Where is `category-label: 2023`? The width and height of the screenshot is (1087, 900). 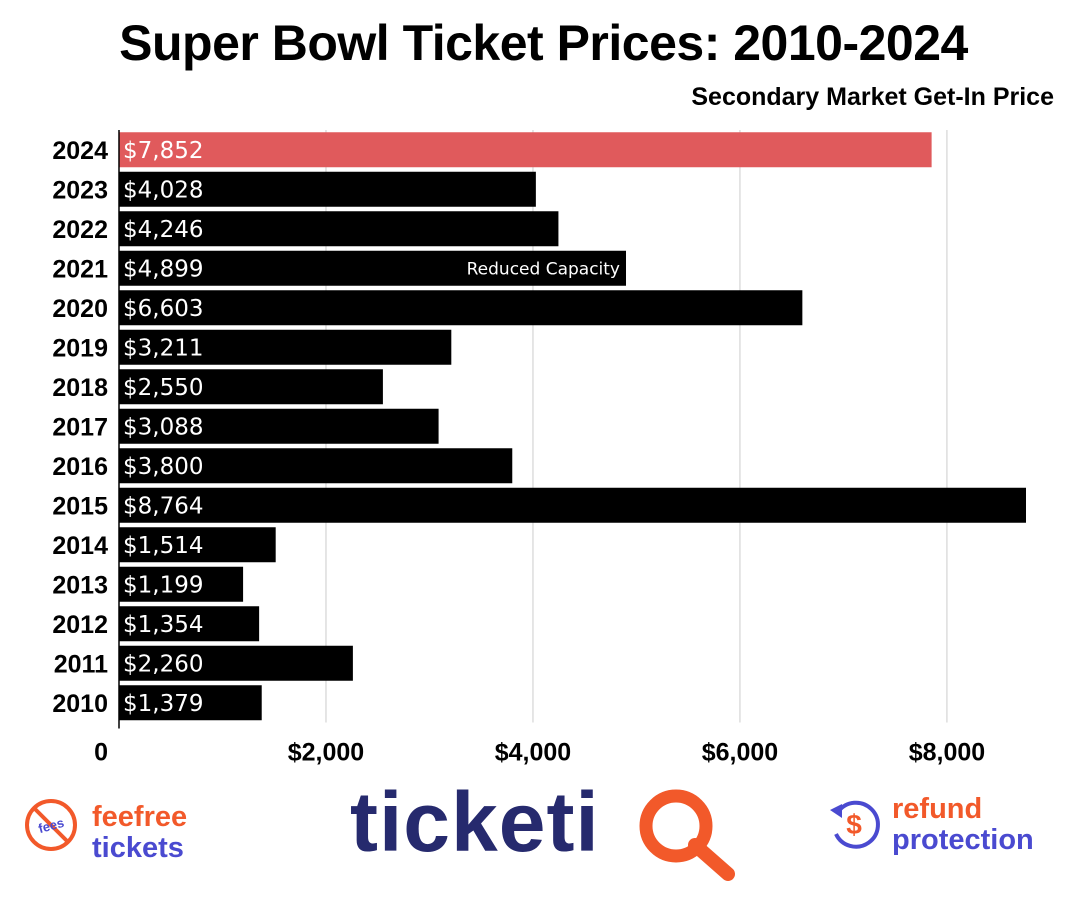
category-label: 2023 is located at coordinates (80, 190).